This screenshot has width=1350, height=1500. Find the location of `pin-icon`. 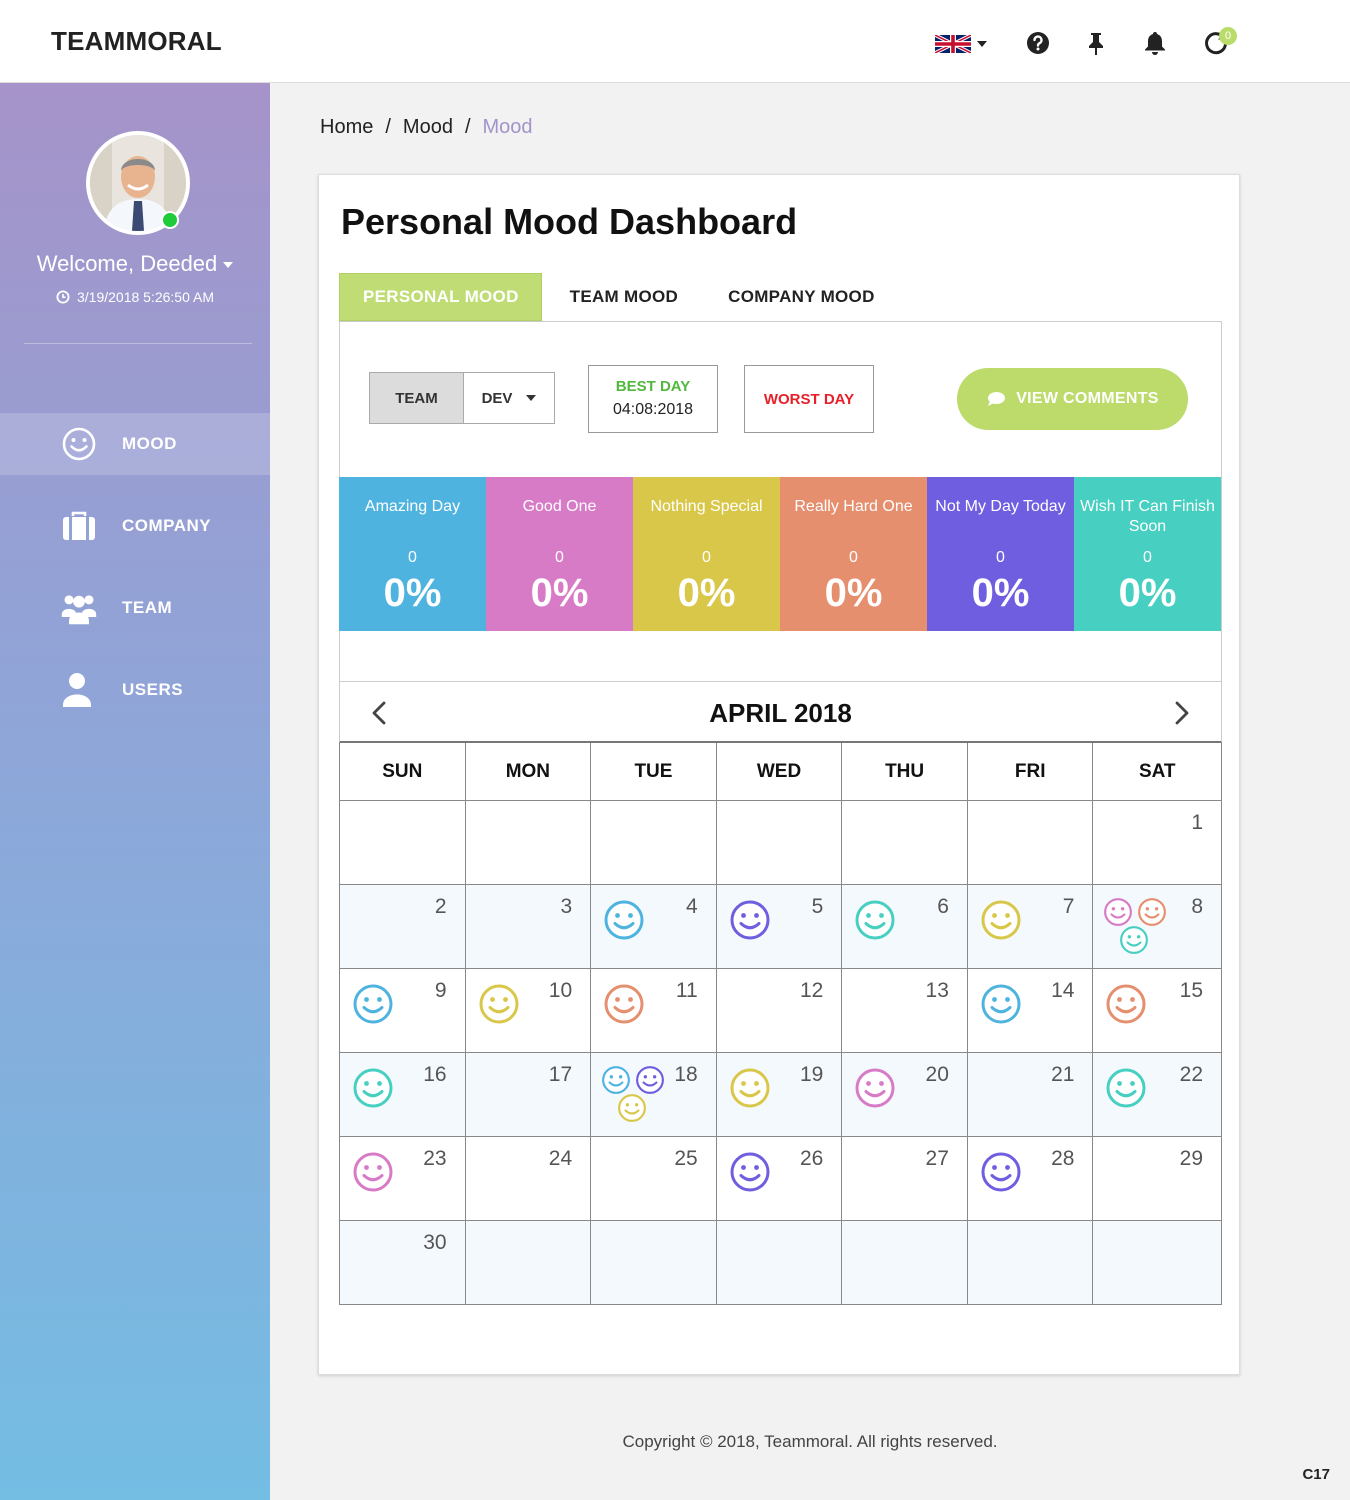

pin-icon is located at coordinates (1096, 43).